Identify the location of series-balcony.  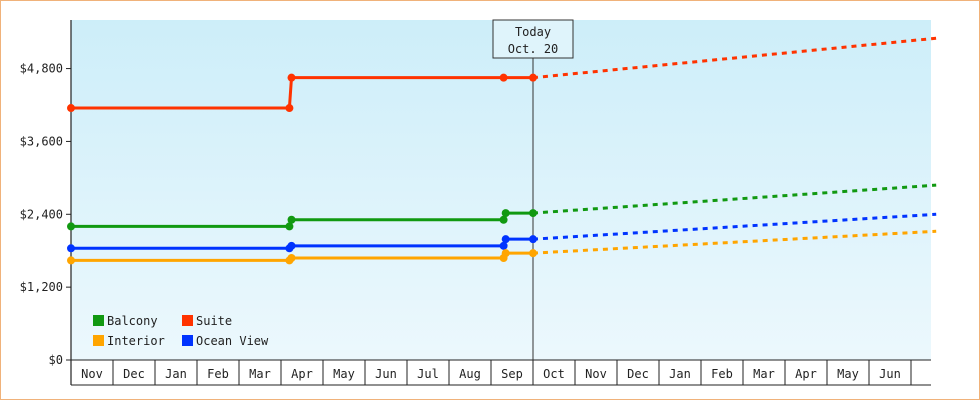
(502, 207).